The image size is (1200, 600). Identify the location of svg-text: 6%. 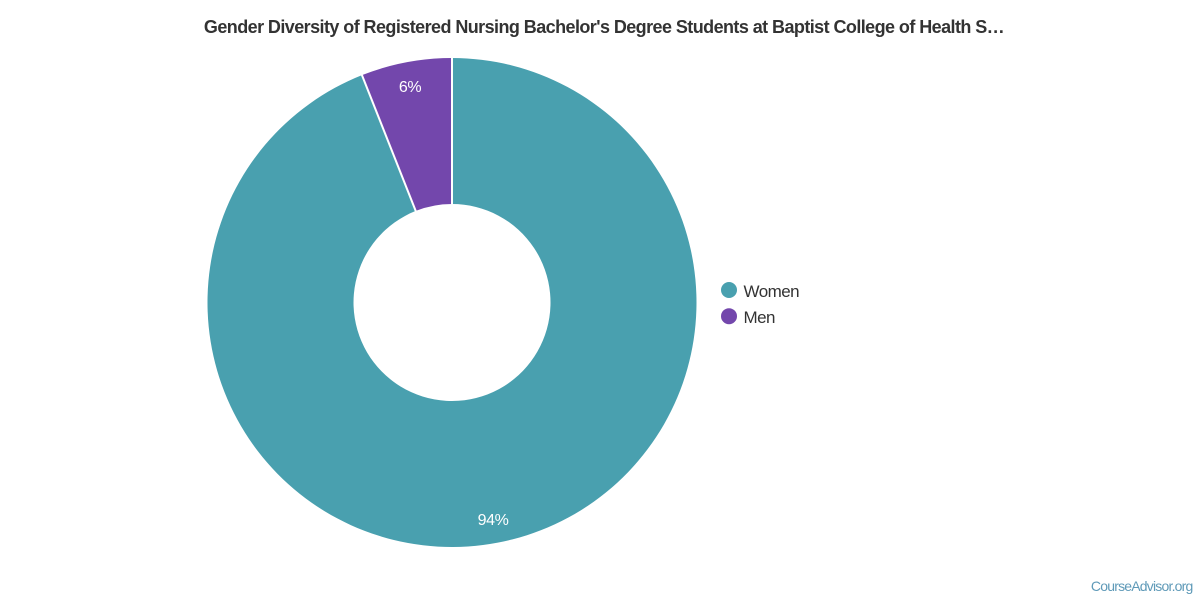
(410, 87).